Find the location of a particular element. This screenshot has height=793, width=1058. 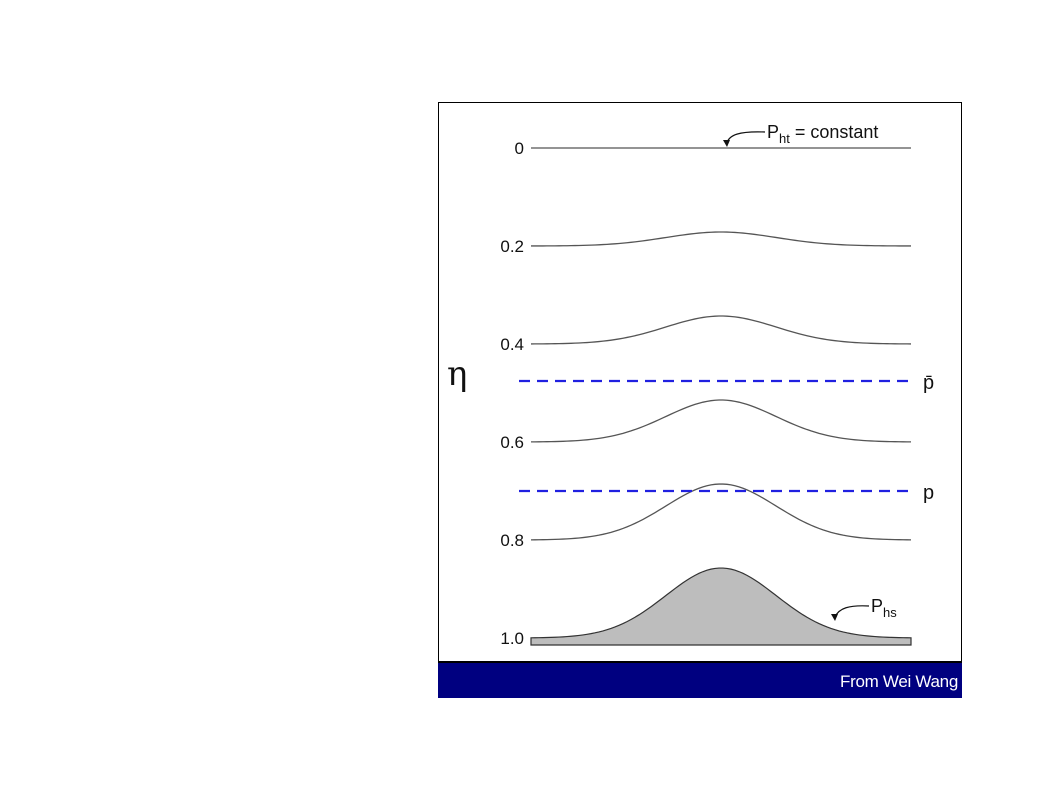

top-annotation-rest: = constant is located at coordinates (834, 132).